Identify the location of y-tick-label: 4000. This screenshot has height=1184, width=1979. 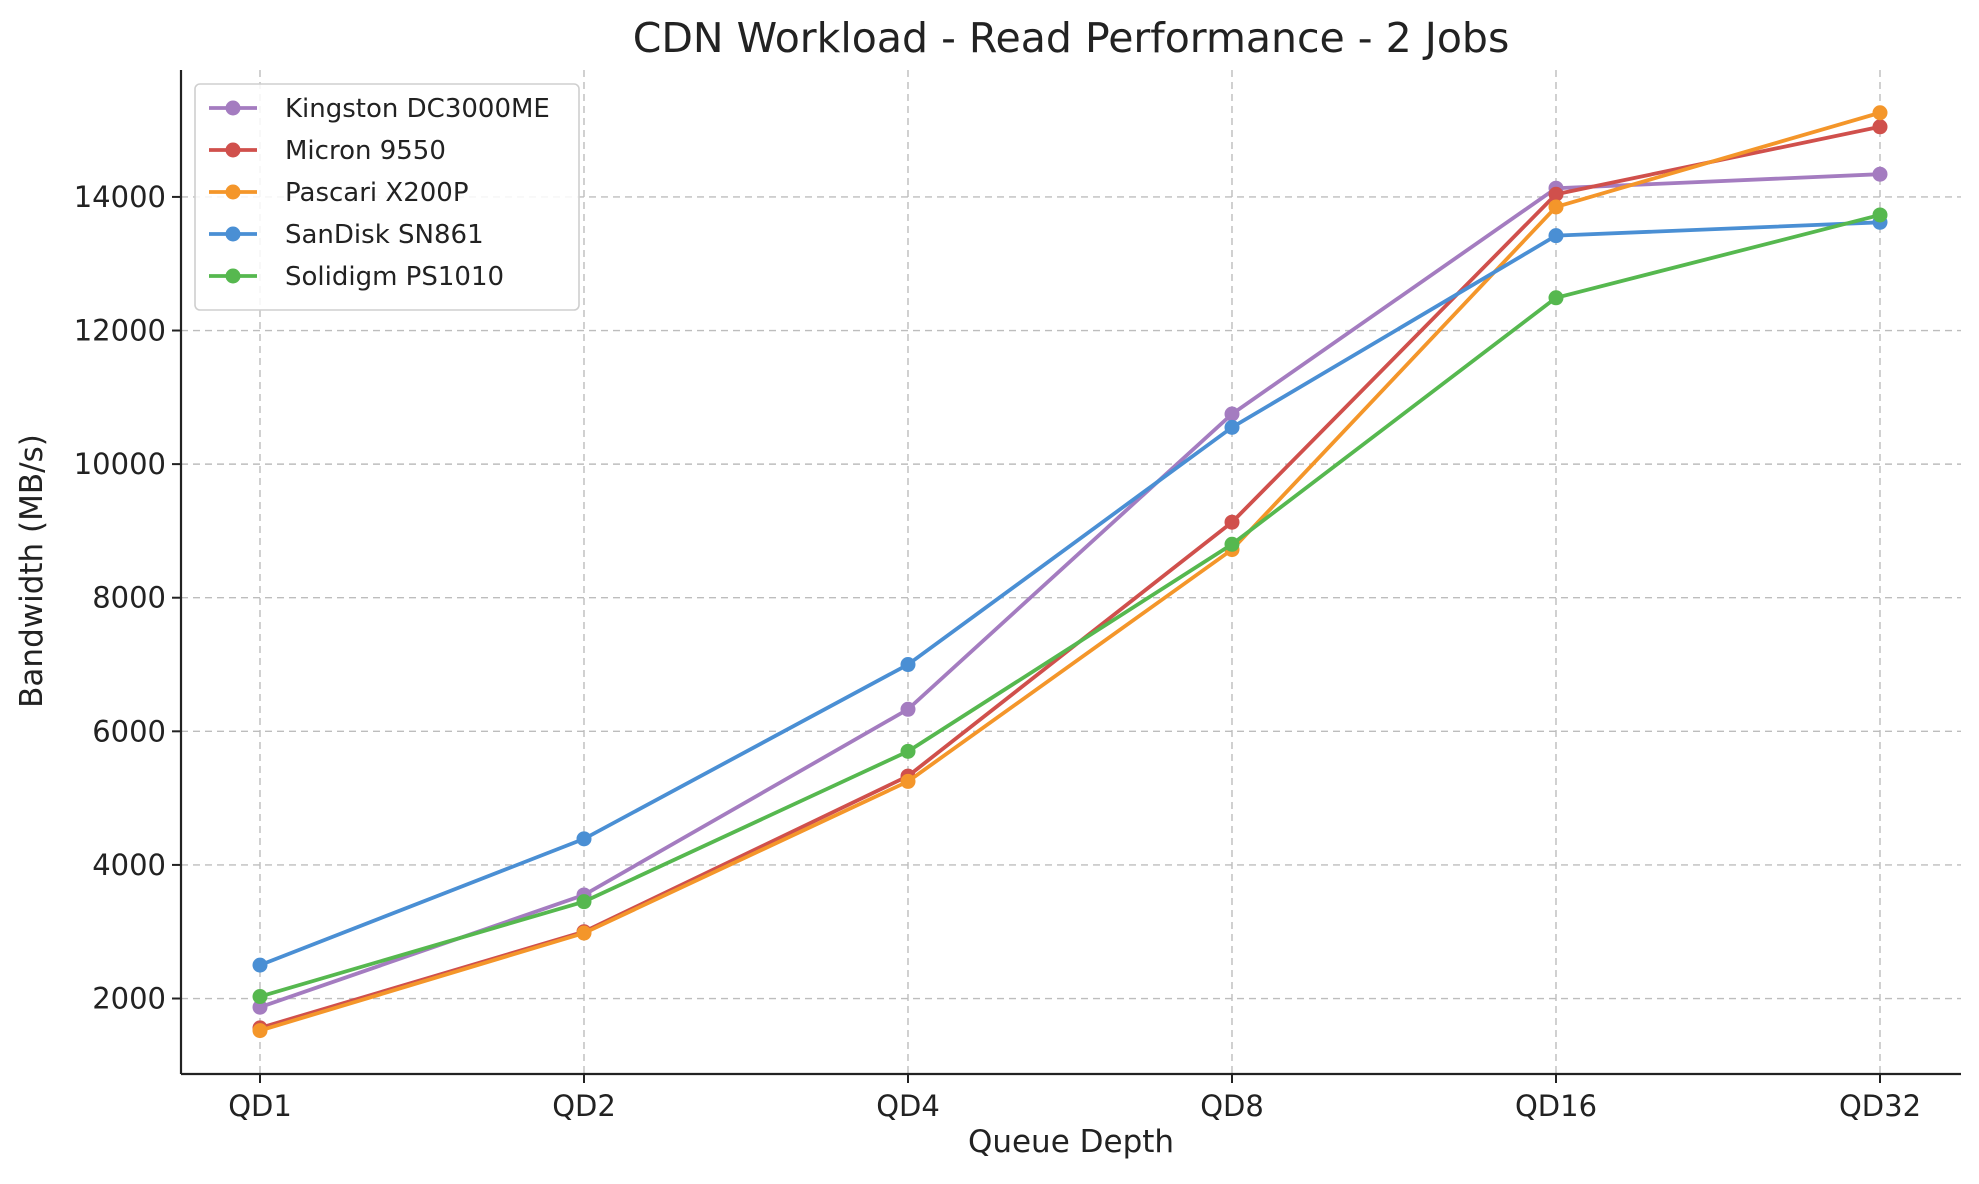
(129, 865).